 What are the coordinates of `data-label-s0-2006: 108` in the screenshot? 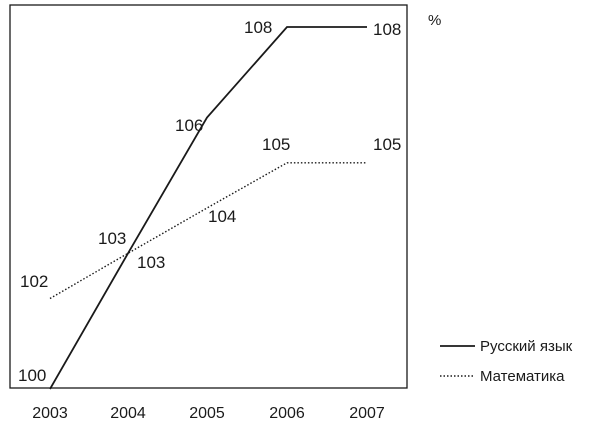 It's located at (258, 27).